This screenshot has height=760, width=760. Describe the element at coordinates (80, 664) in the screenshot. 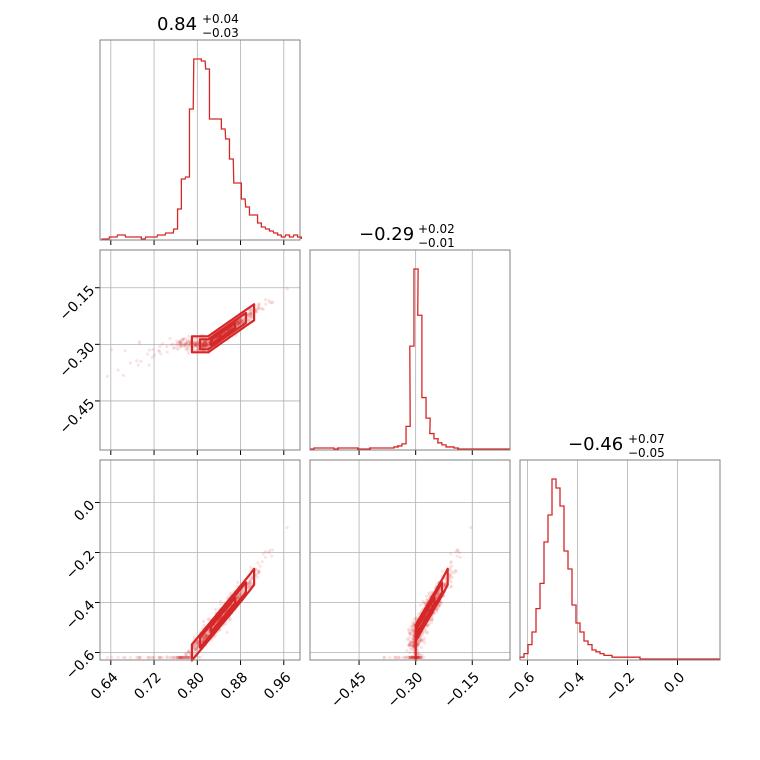

I see `ytick-label-2-0: −0.6` at that location.